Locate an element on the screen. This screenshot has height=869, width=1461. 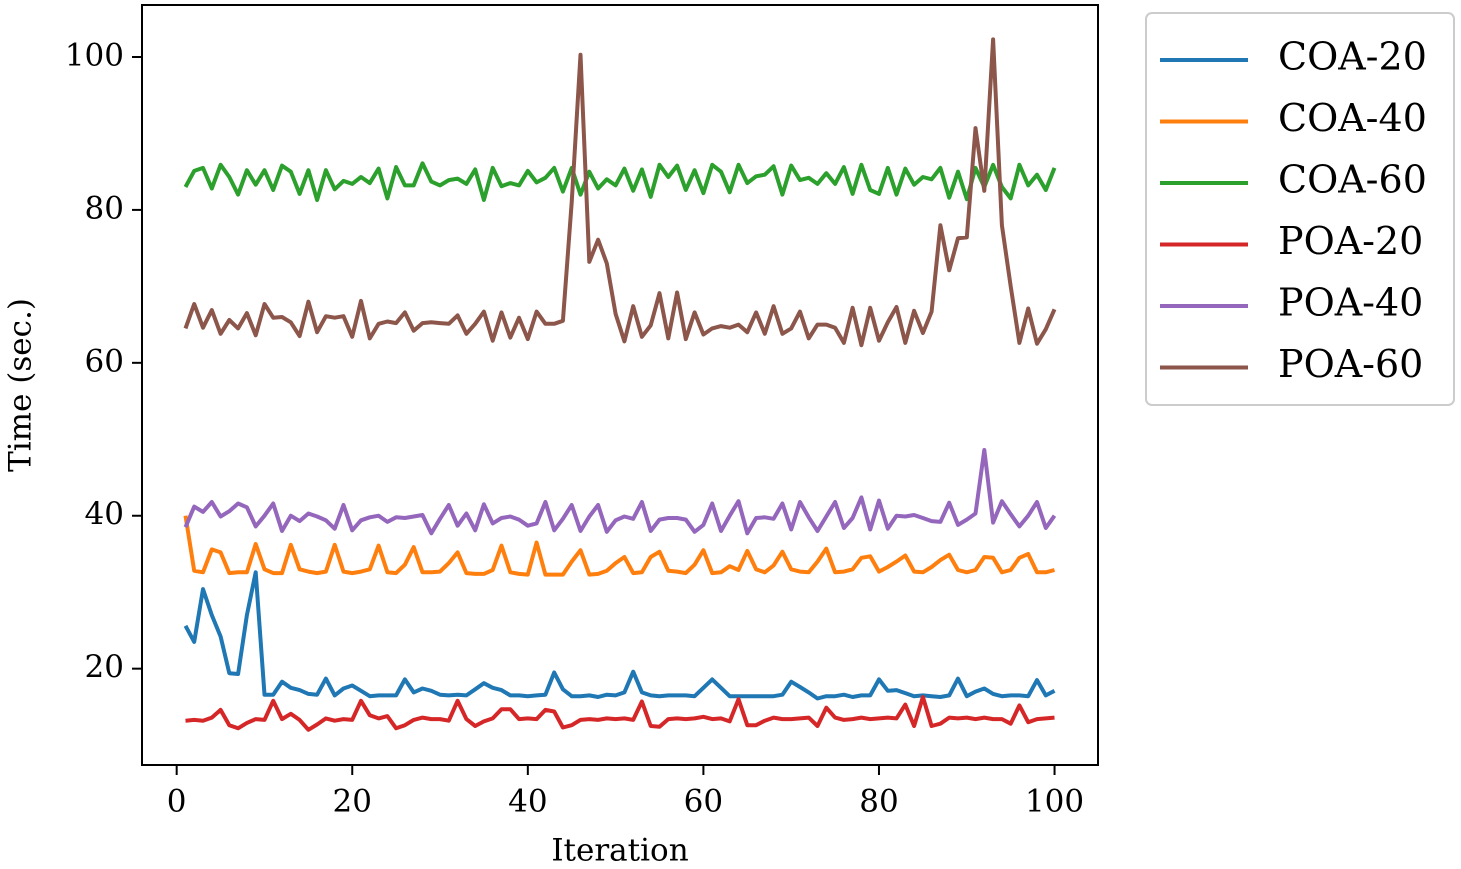
y-tick-label: 100 is located at coordinates (94, 55).